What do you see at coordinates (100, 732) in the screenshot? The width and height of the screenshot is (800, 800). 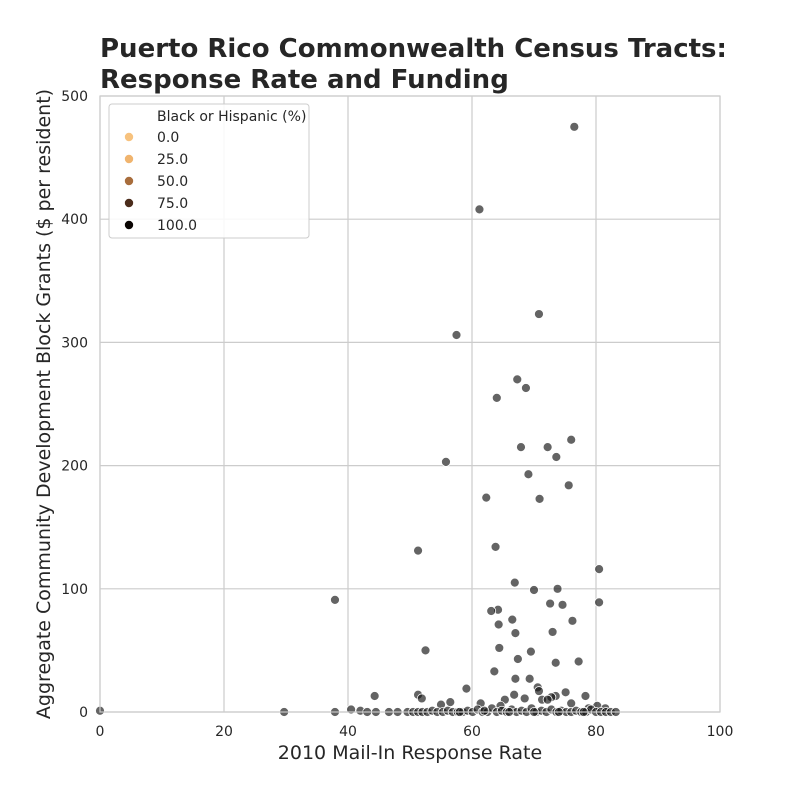 I see `x-tick-label: 0` at bounding box center [100, 732].